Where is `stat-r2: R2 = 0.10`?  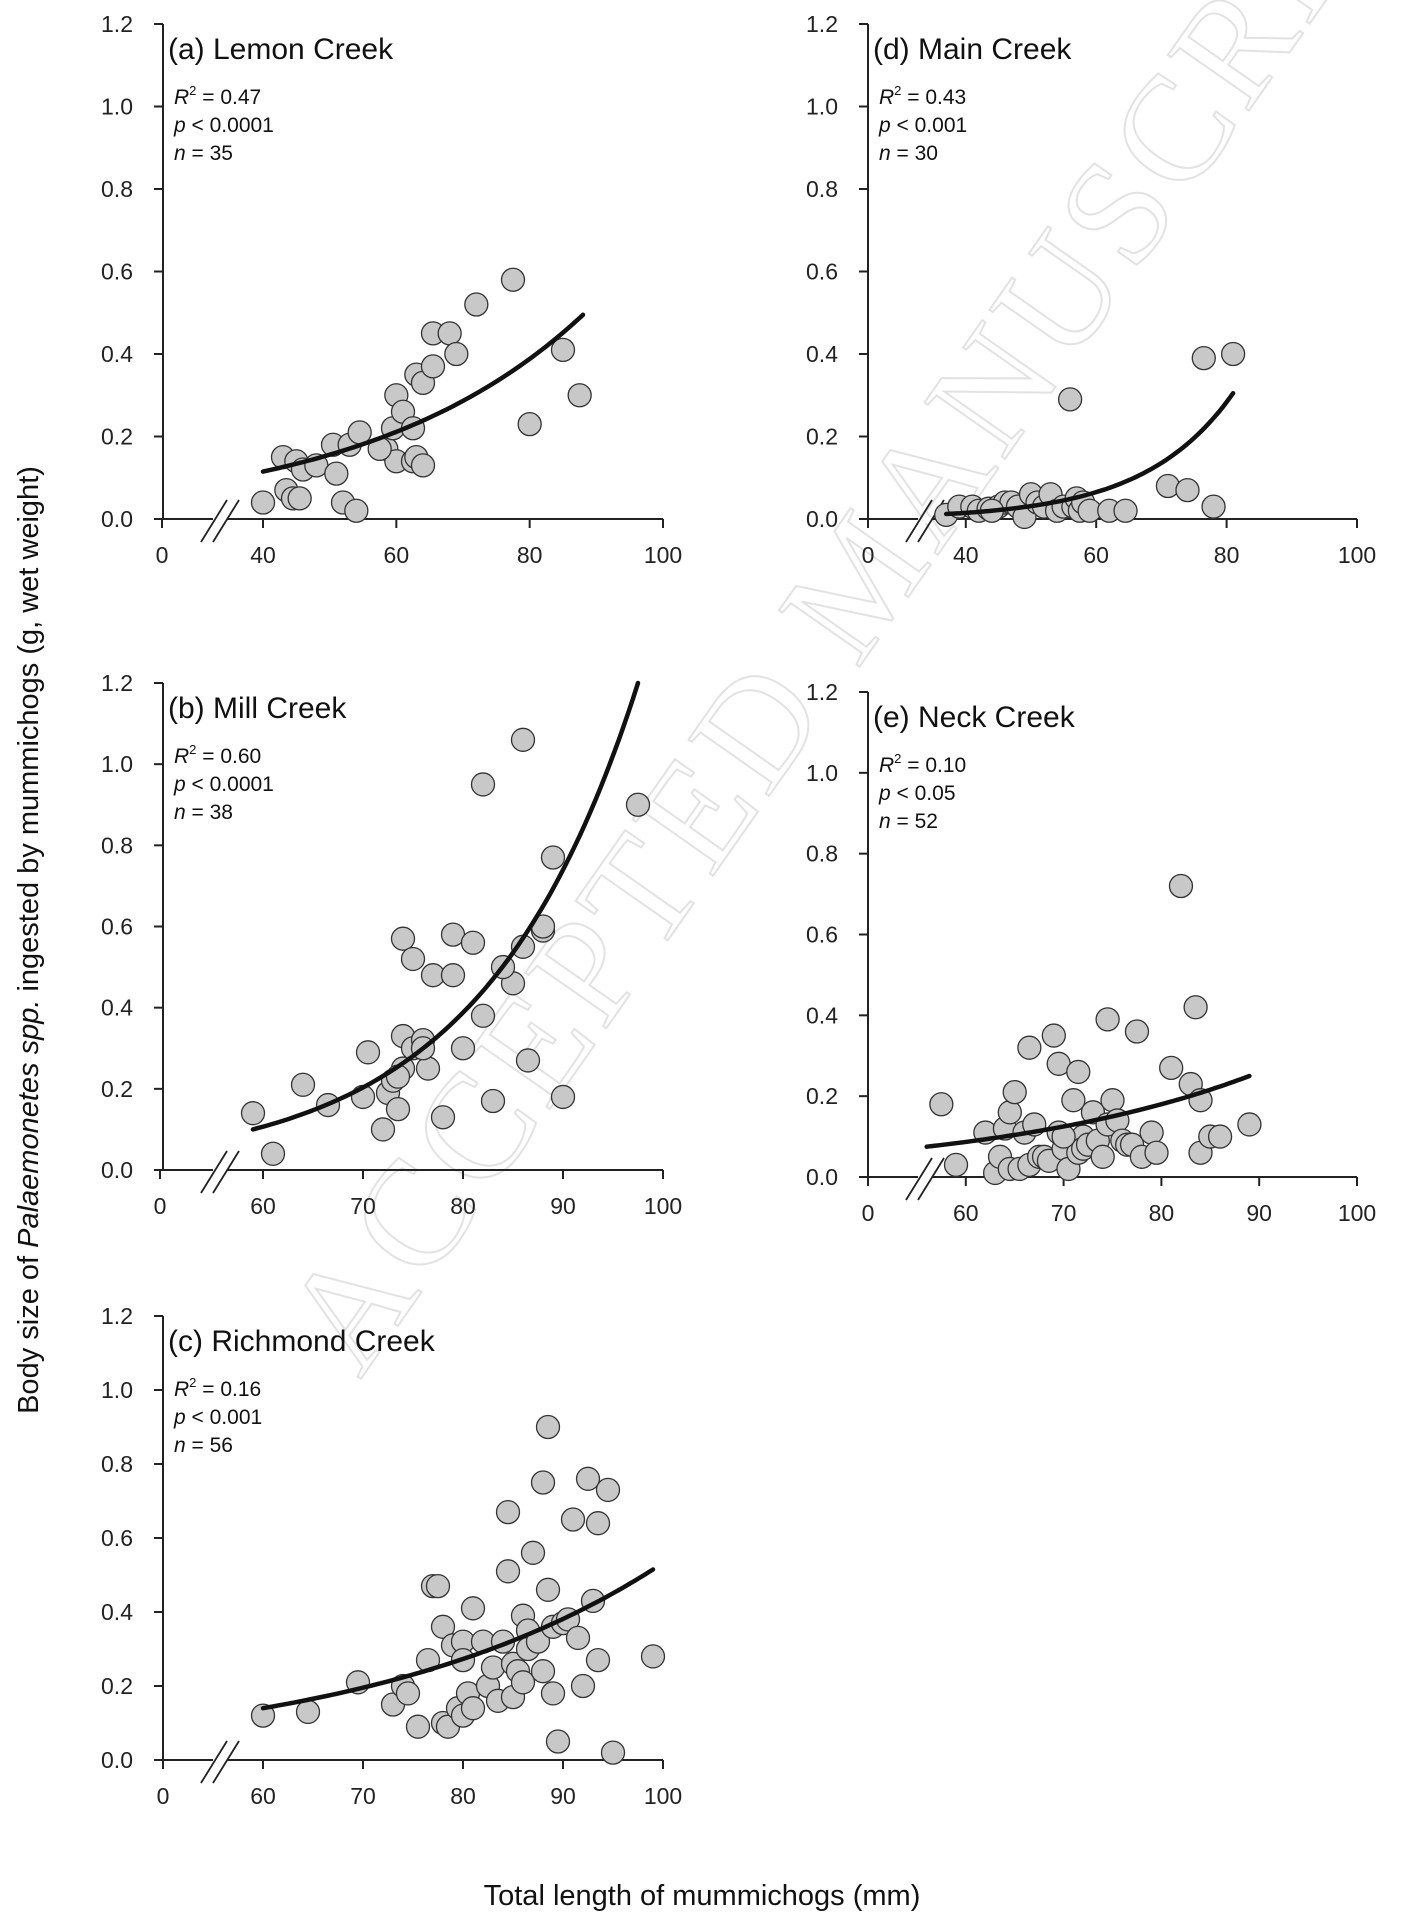
stat-r2: R2 = 0.10 is located at coordinates (922, 764).